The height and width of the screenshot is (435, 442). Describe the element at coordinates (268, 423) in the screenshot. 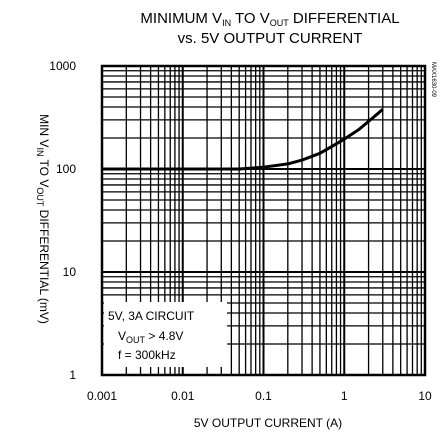

I see `x-axis-label: 5V OUTPUT CURRENT (A)` at that location.